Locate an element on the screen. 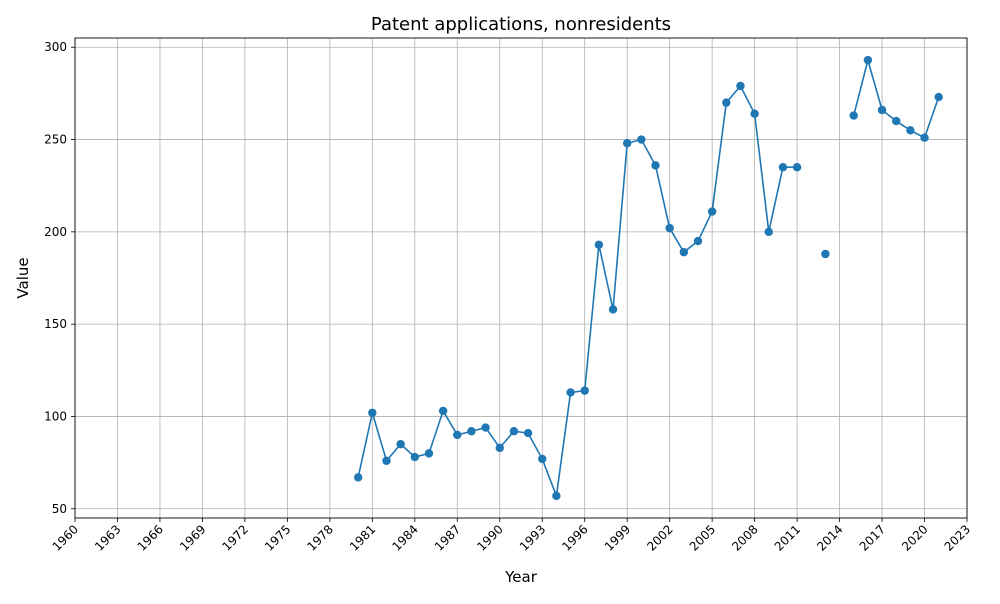  x-tick-label: 2023 is located at coordinates (957, 537).